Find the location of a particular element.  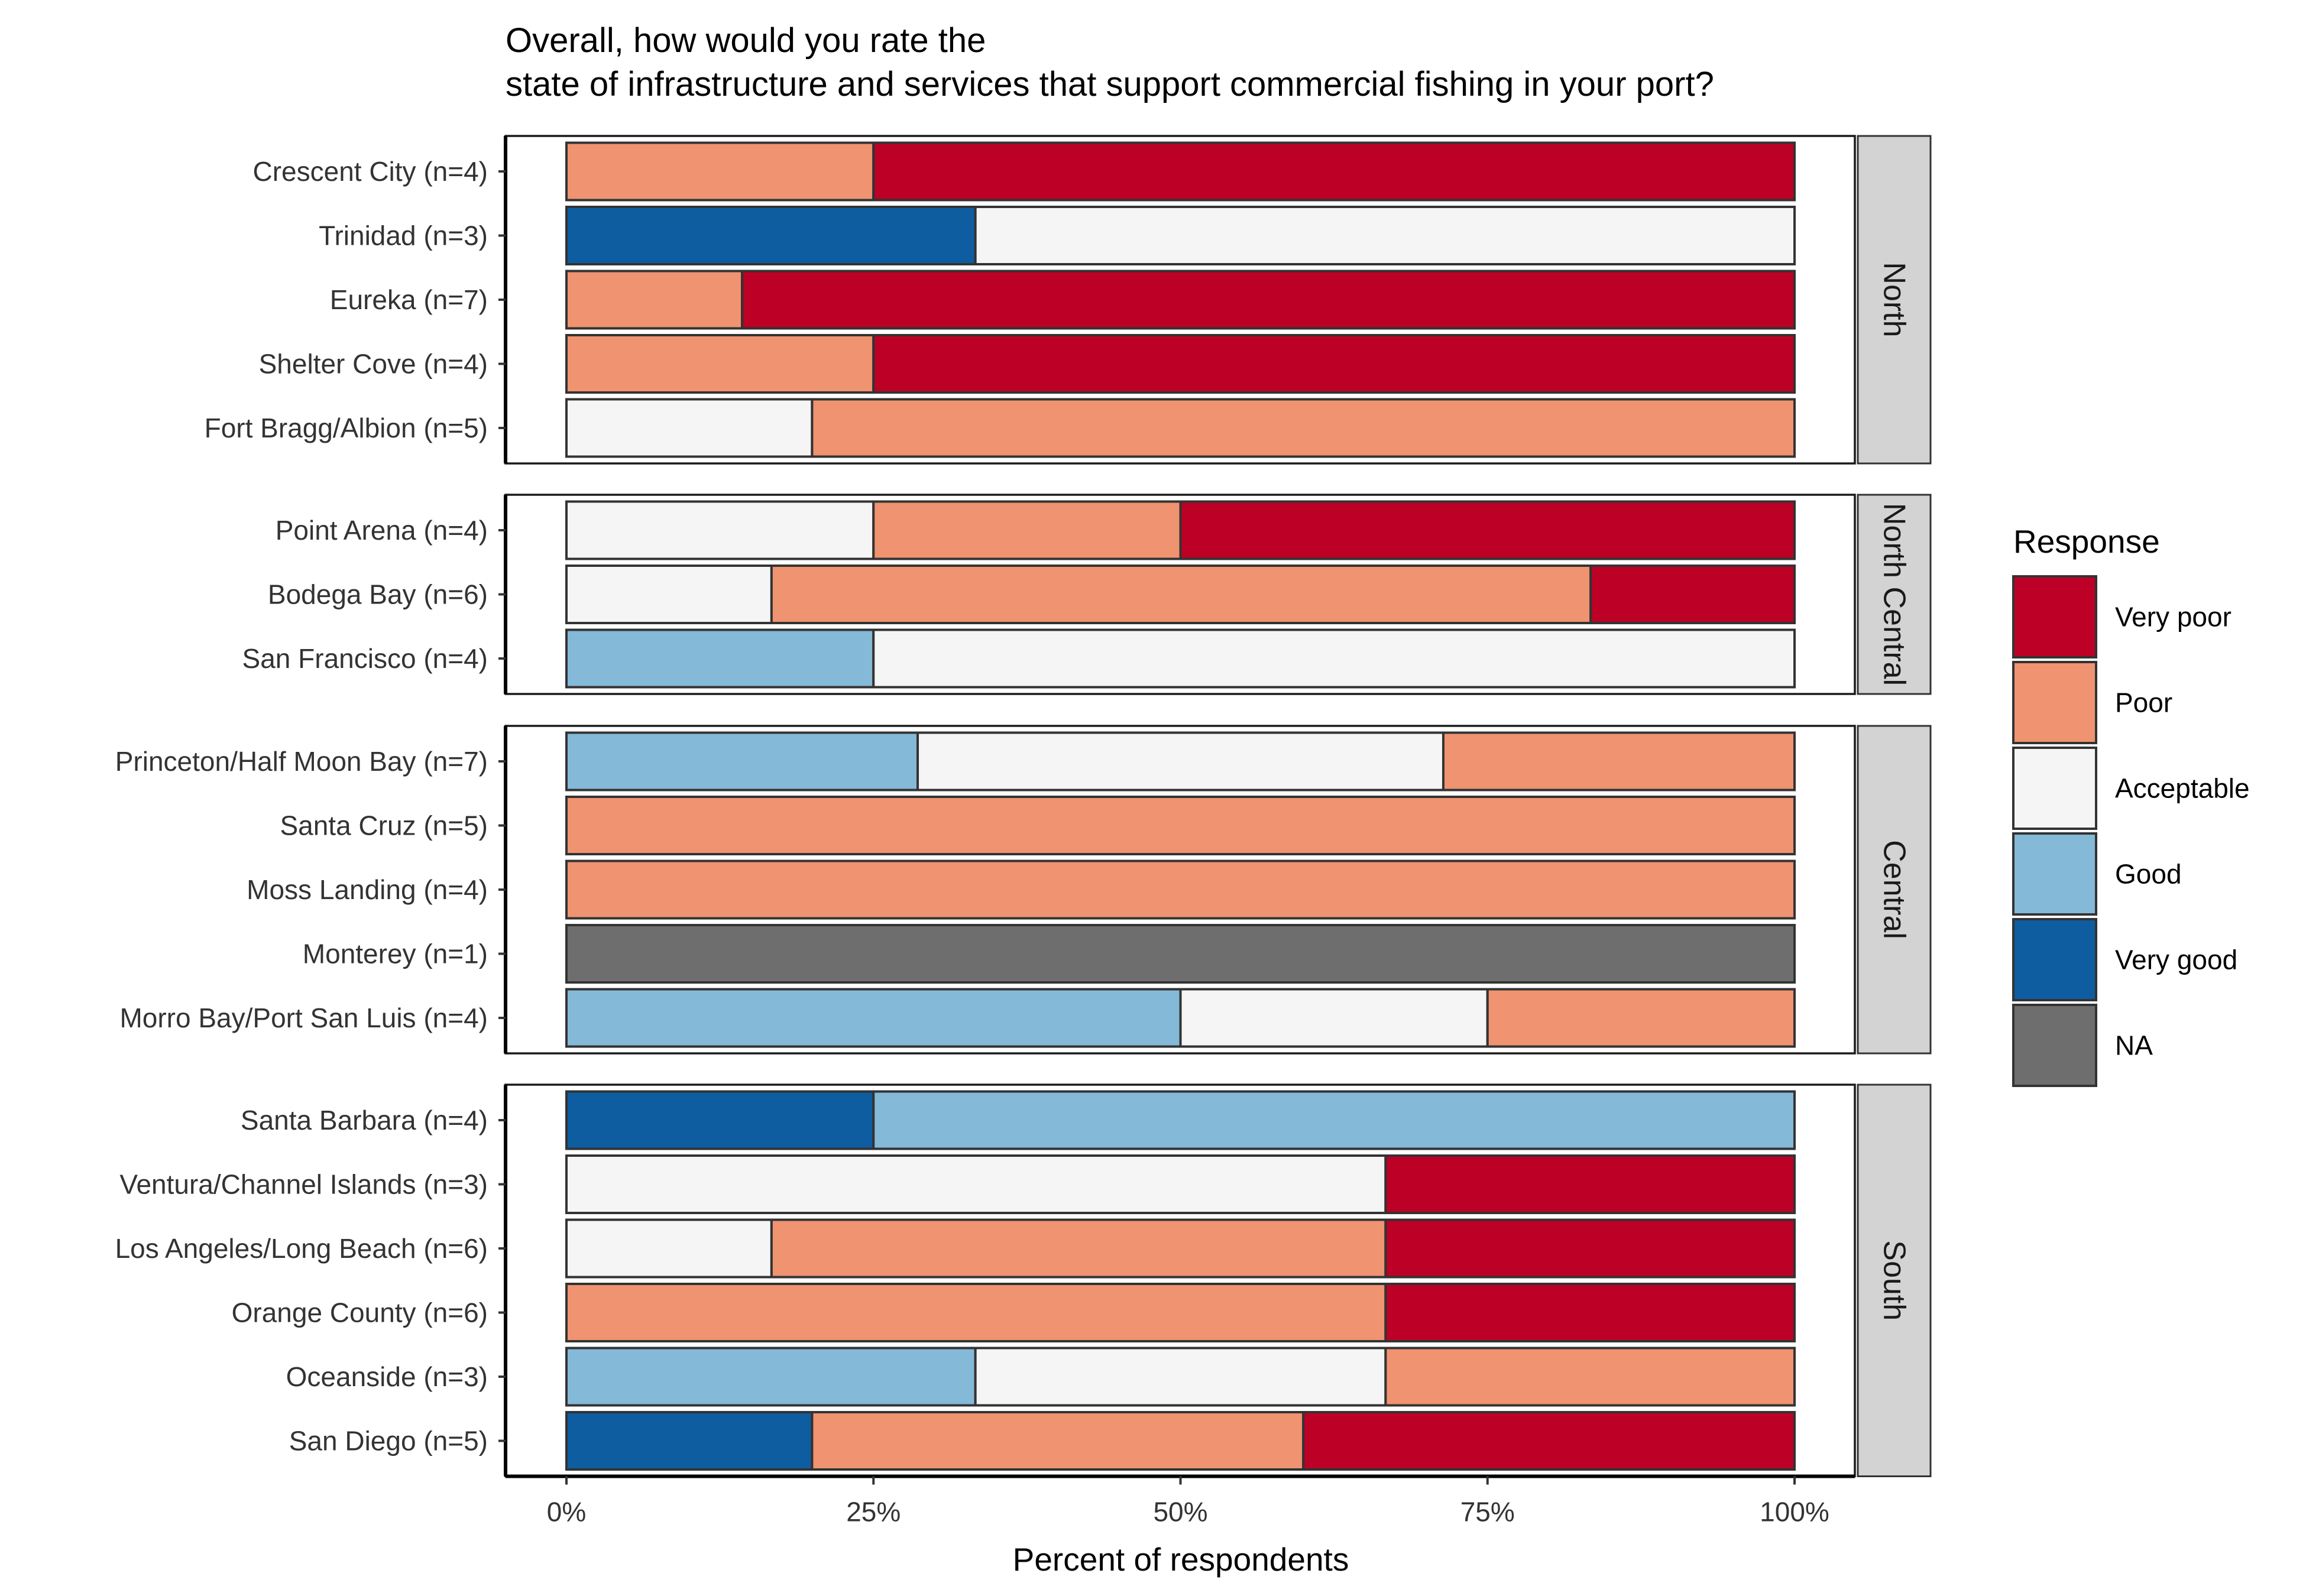

facet-strip-label: North is located at coordinates (1894, 299).